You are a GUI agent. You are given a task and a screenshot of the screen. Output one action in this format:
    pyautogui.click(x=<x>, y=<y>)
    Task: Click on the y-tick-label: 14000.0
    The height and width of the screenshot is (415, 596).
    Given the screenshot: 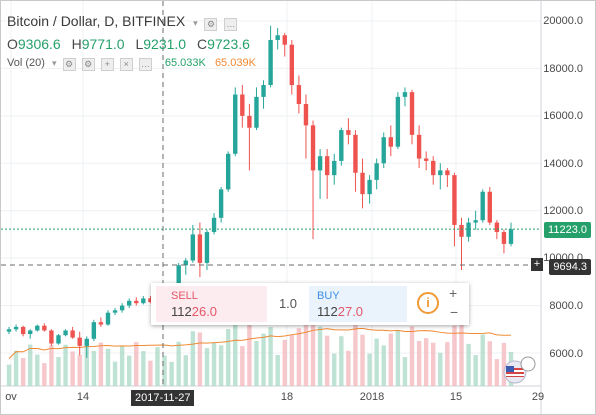 What is the action you would take?
    pyautogui.click(x=563, y=164)
    